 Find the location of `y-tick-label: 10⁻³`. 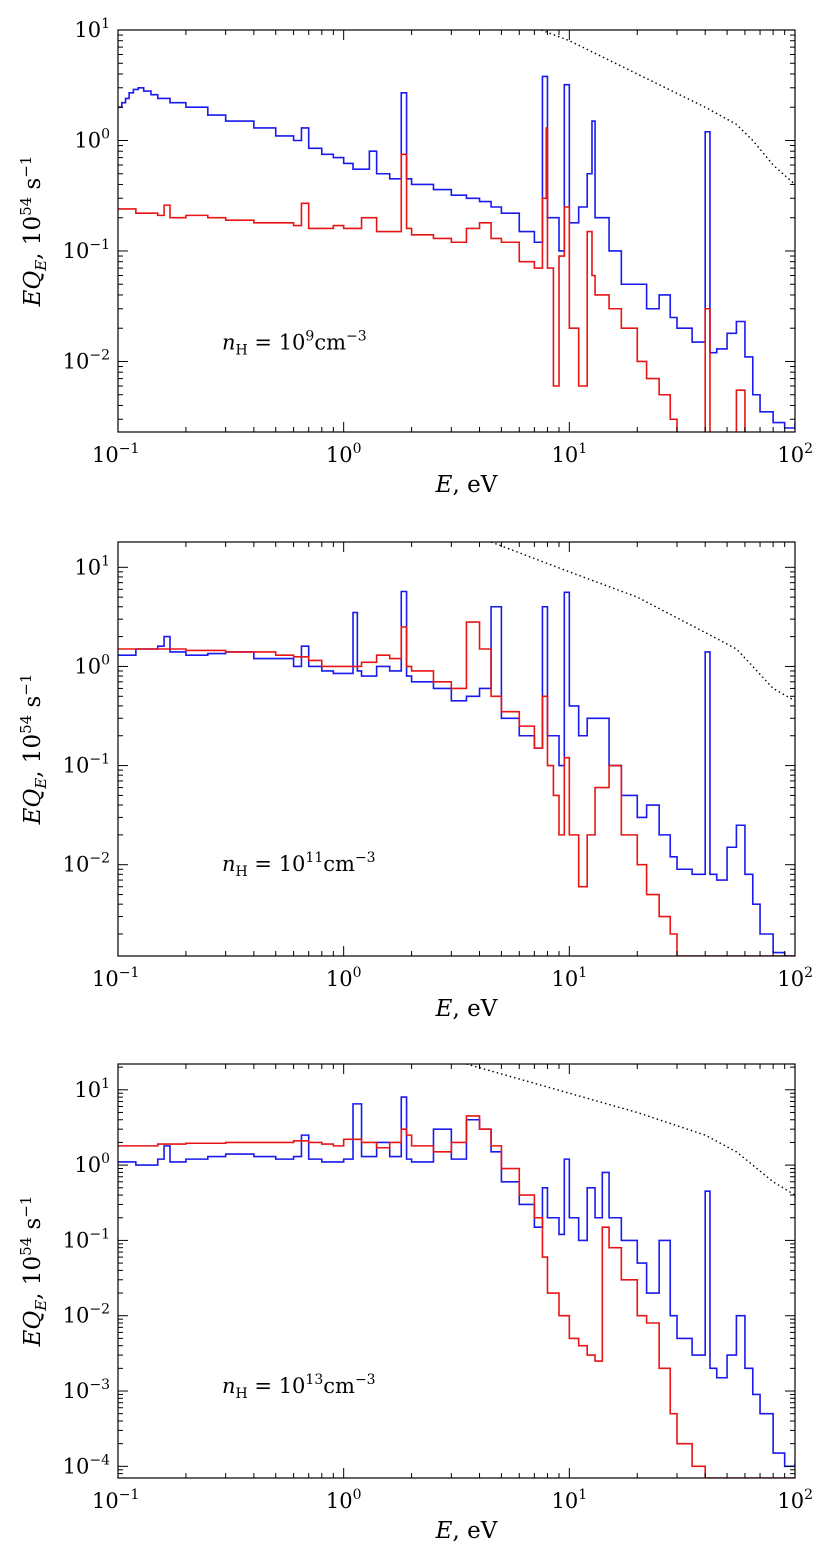

y-tick-label: 10⁻³ is located at coordinates (86, 1390).